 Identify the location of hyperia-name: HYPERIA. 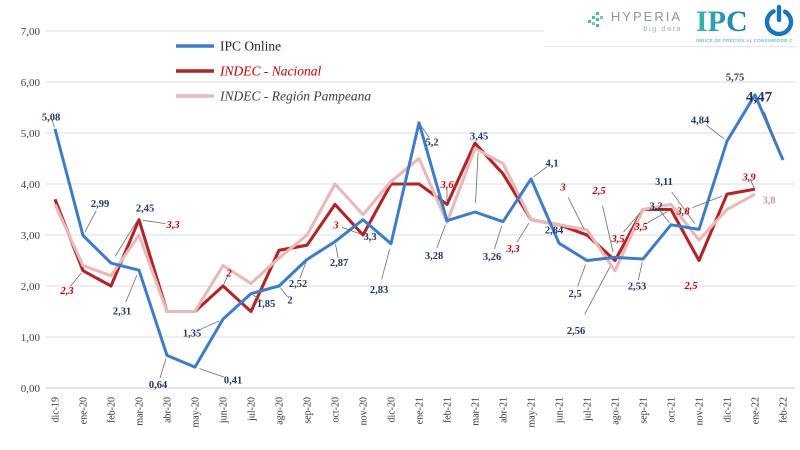
(646, 16).